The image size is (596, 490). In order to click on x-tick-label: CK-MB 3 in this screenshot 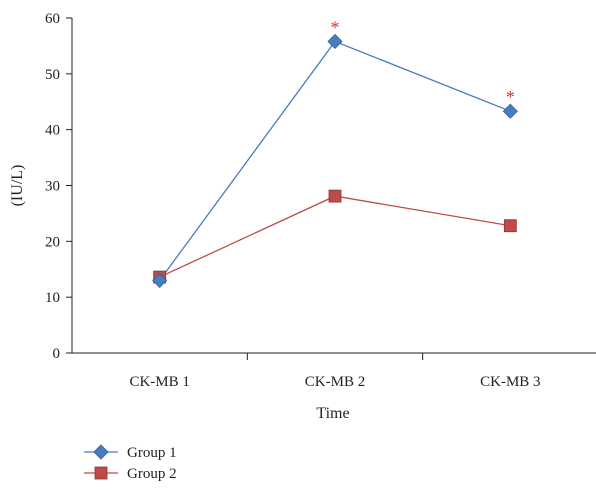, I will do `click(510, 382)`.